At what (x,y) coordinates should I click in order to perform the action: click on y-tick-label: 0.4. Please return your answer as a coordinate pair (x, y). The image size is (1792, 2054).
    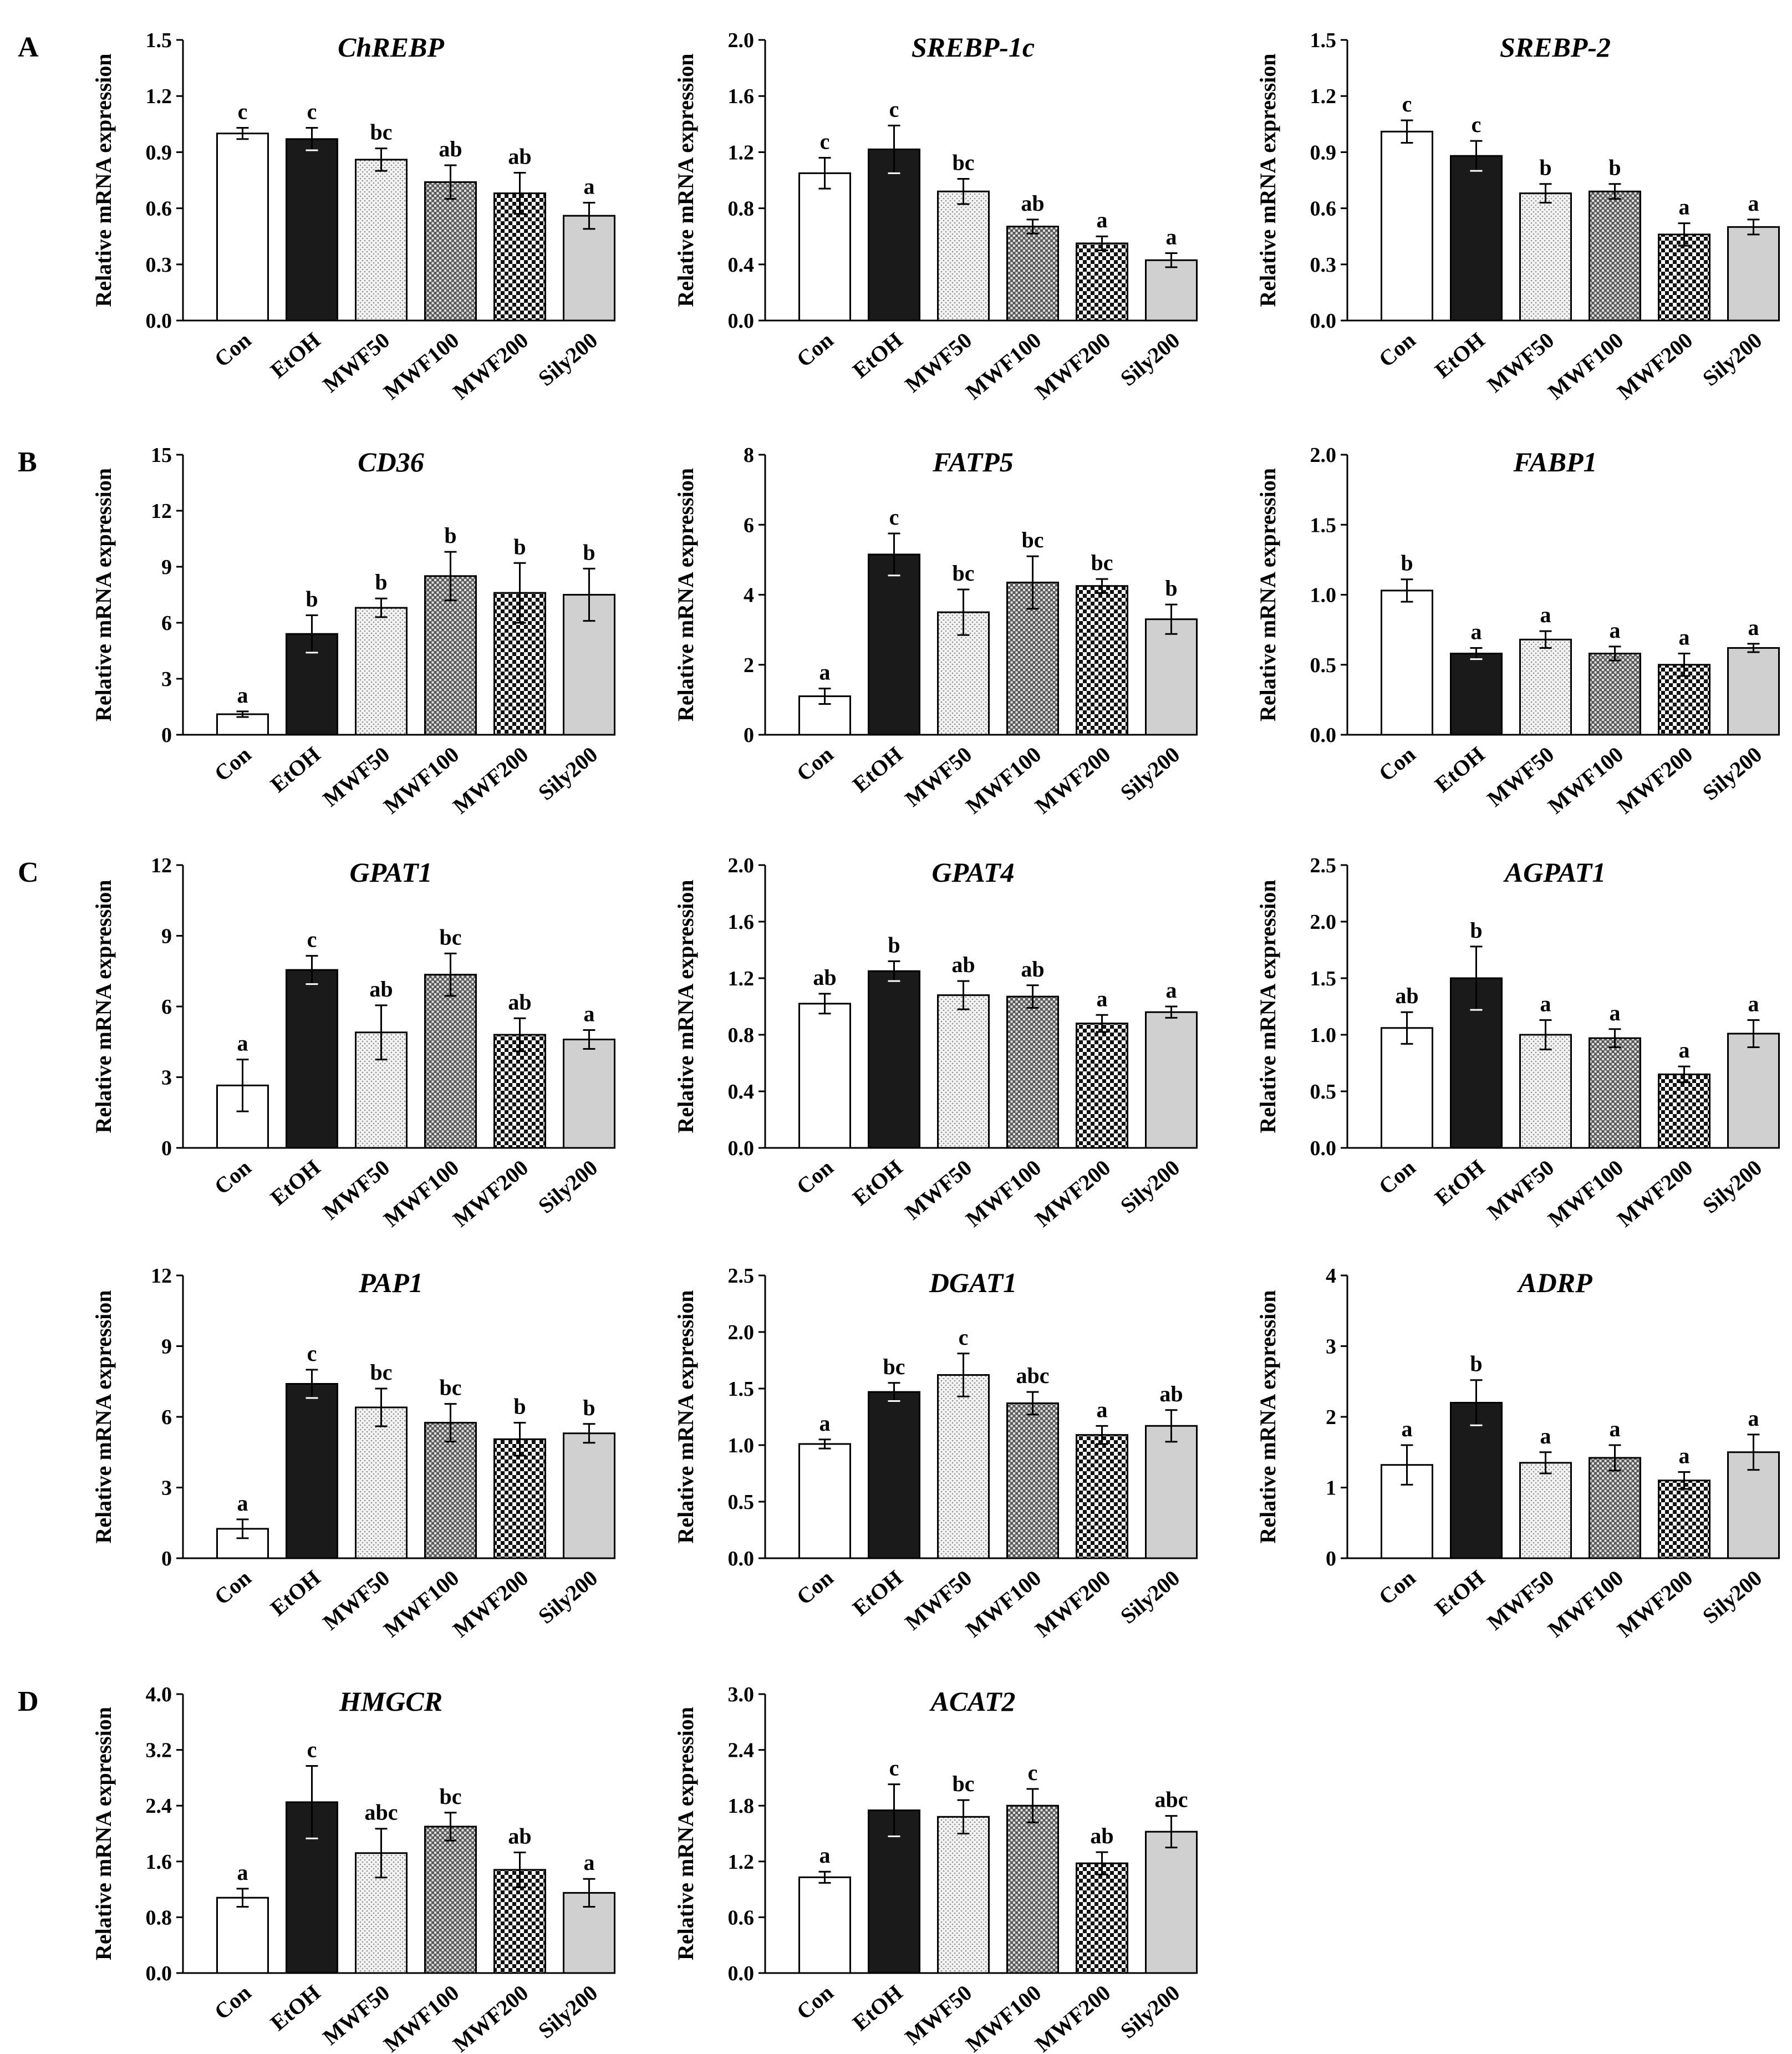
    Looking at the image, I should click on (741, 265).